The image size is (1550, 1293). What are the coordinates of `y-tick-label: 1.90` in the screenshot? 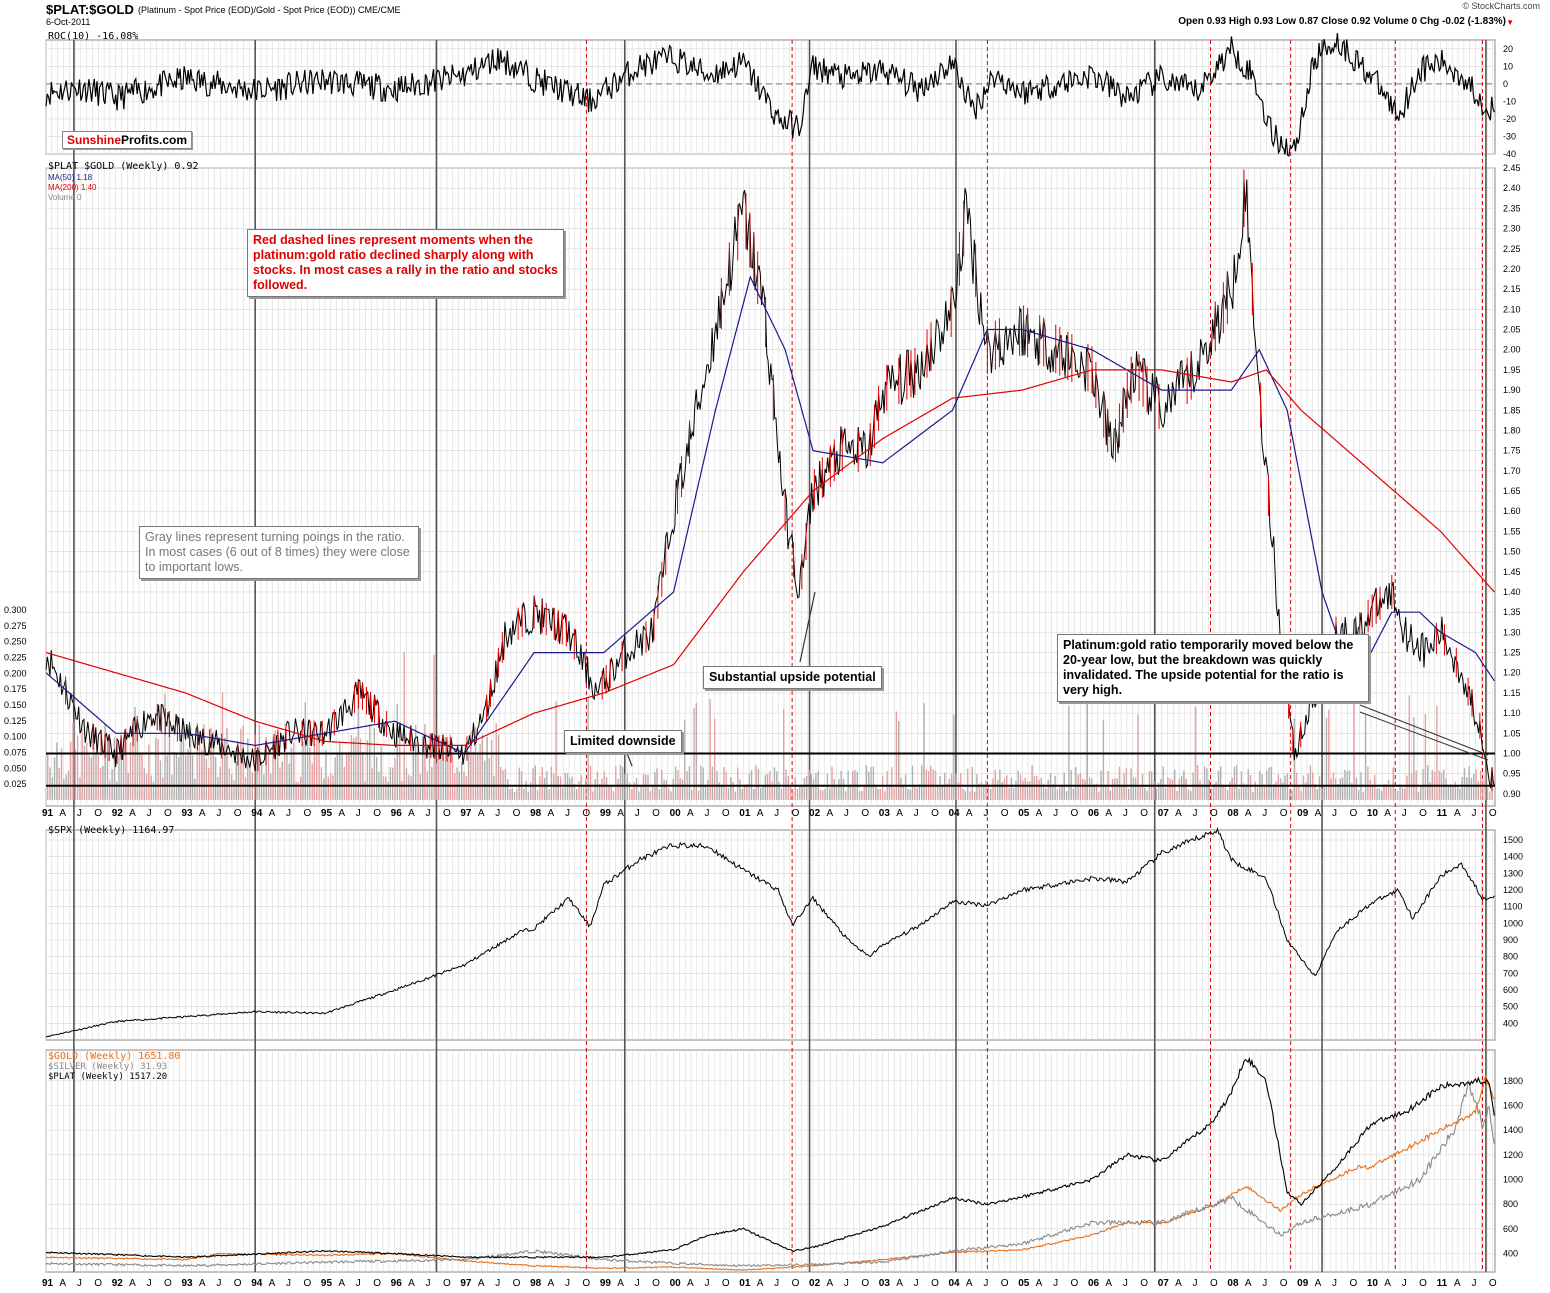 It's located at (1512, 390).